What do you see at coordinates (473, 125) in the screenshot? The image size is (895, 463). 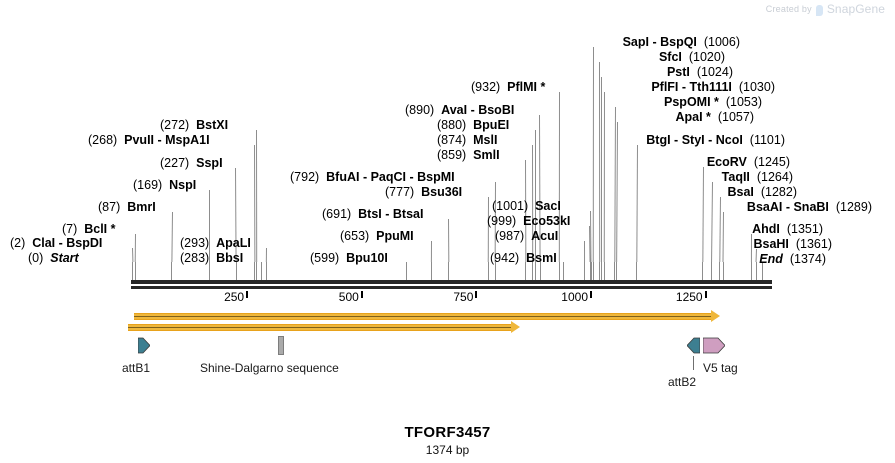 I see `enzyme-label-bpuei: (880) BpuEI` at bounding box center [473, 125].